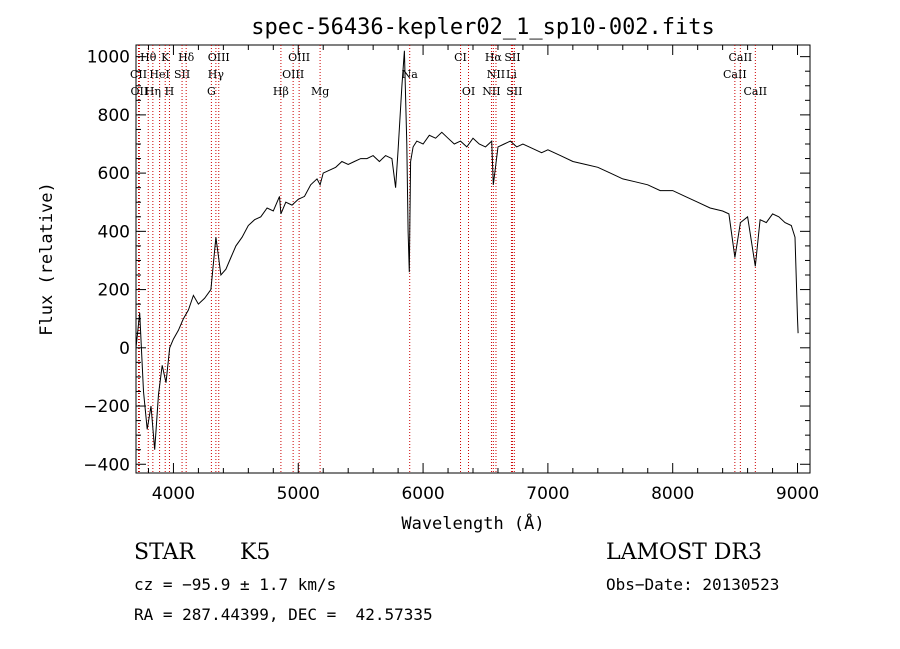  What do you see at coordinates (693, 584) in the screenshot?
I see `obs-date-text: Obs−Date: 20130523` at bounding box center [693, 584].